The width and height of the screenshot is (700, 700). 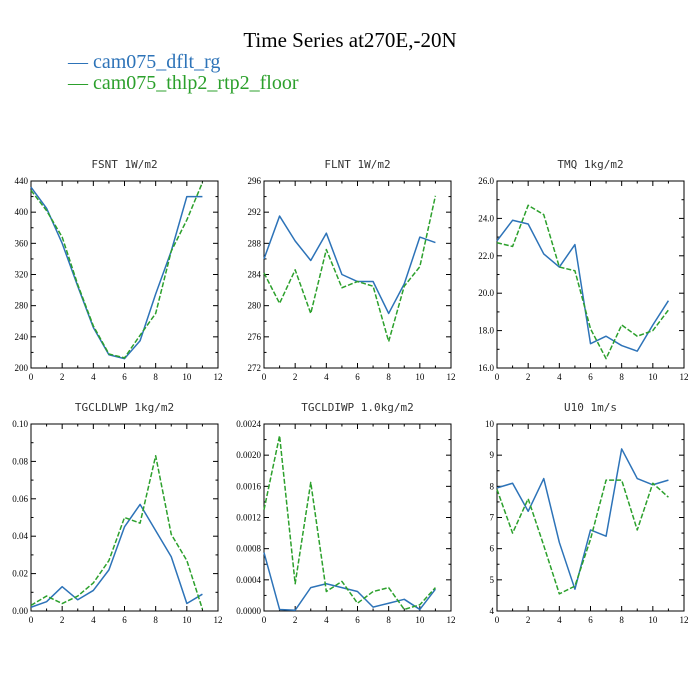 I want to click on y-tick-label-3-5: 0.10, so click(x=20, y=424).